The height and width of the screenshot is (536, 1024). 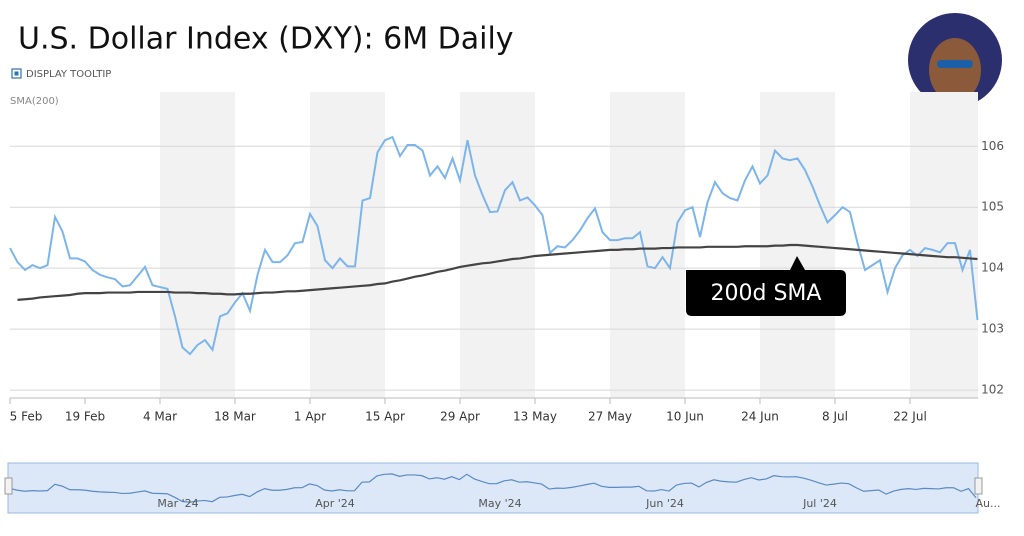 I want to click on annotation-box, so click(x=766, y=286).